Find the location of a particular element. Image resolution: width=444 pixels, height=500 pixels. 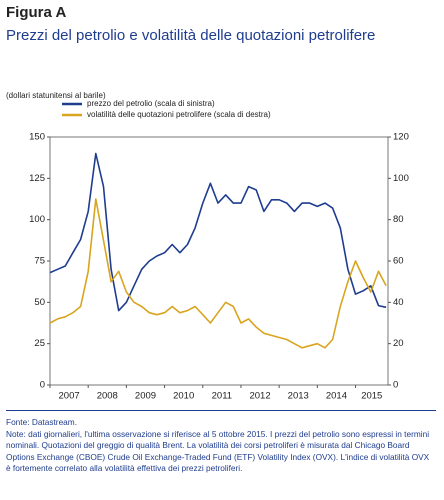

x-tick-label: 2013 is located at coordinates (298, 396).